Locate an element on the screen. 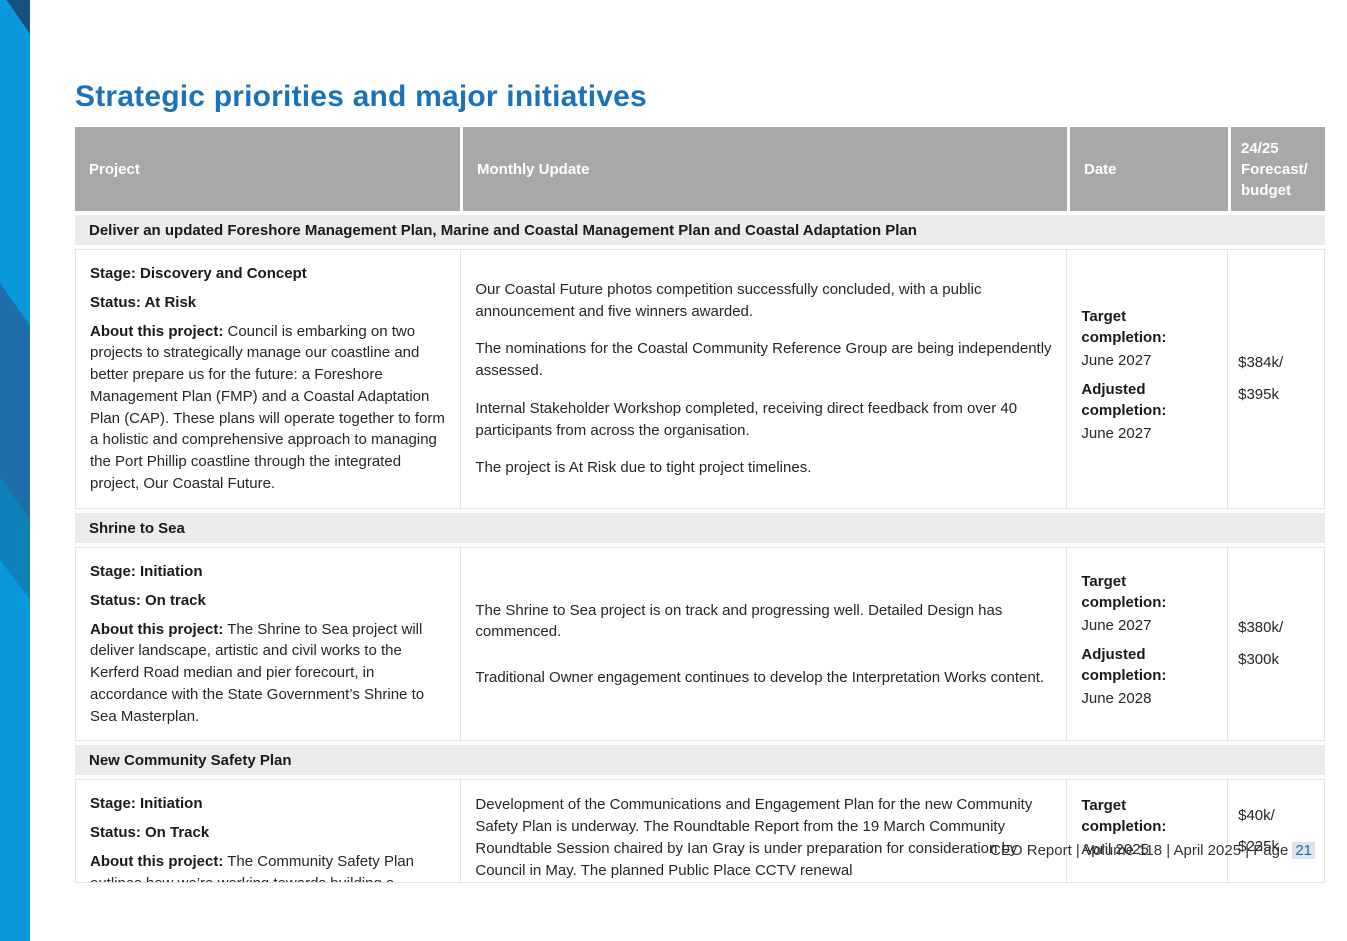  budget-amount: $395k is located at coordinates (1258, 394).